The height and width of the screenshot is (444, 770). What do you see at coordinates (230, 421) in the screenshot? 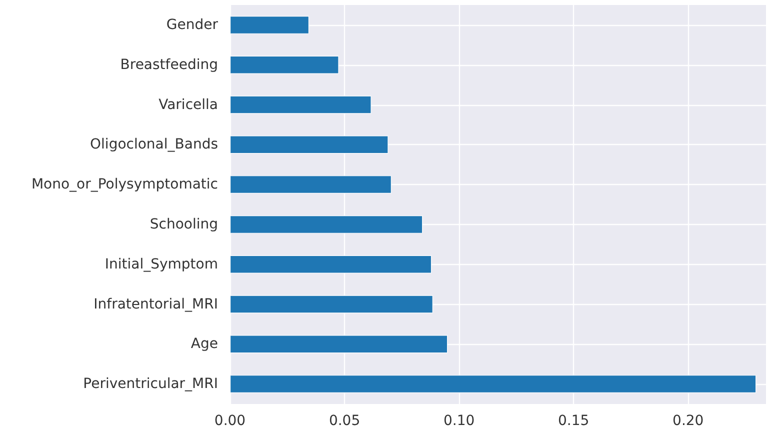
I see `x-tick-label: 0.00` at bounding box center [230, 421].